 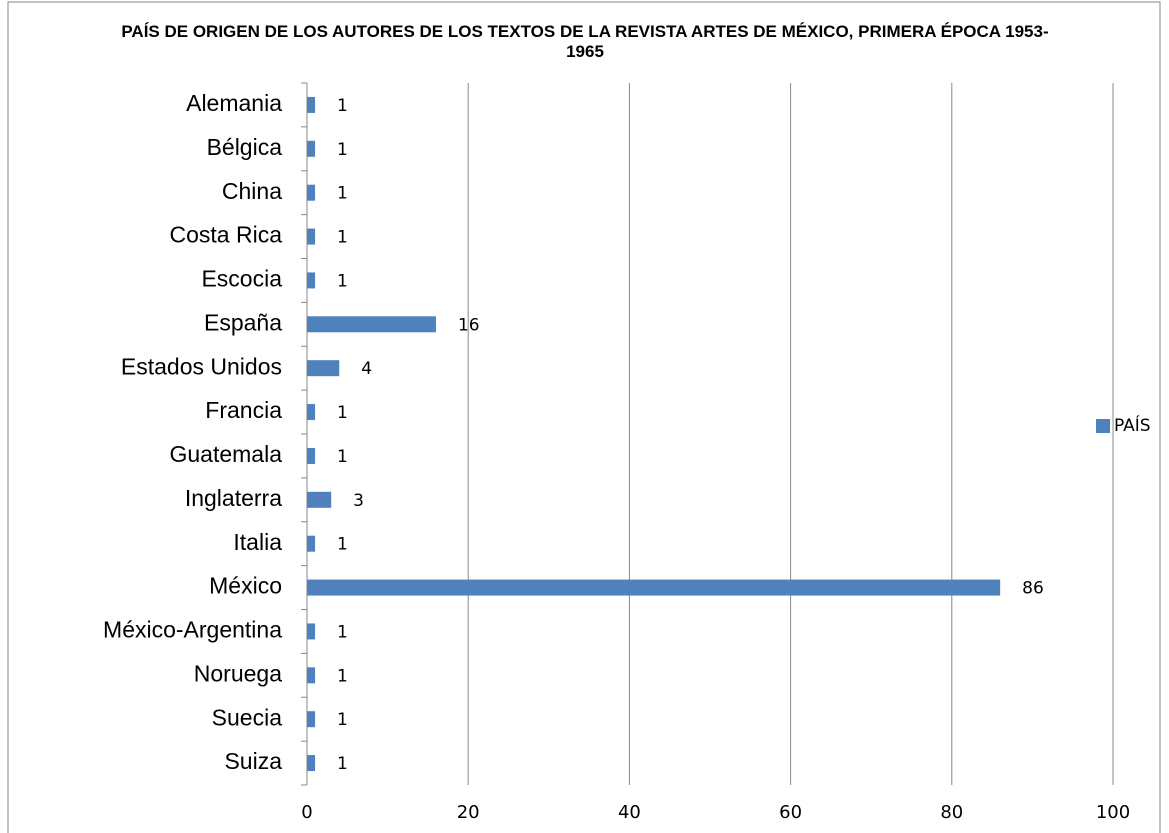 What do you see at coordinates (247, 717) in the screenshot?
I see `y-tick-label: Suecia` at bounding box center [247, 717].